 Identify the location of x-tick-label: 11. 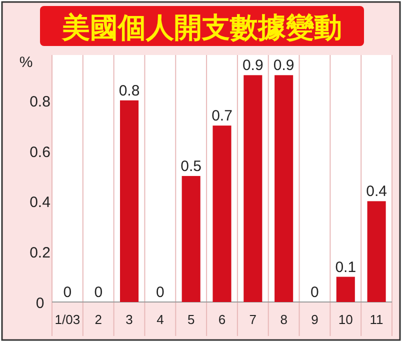
(377, 319).